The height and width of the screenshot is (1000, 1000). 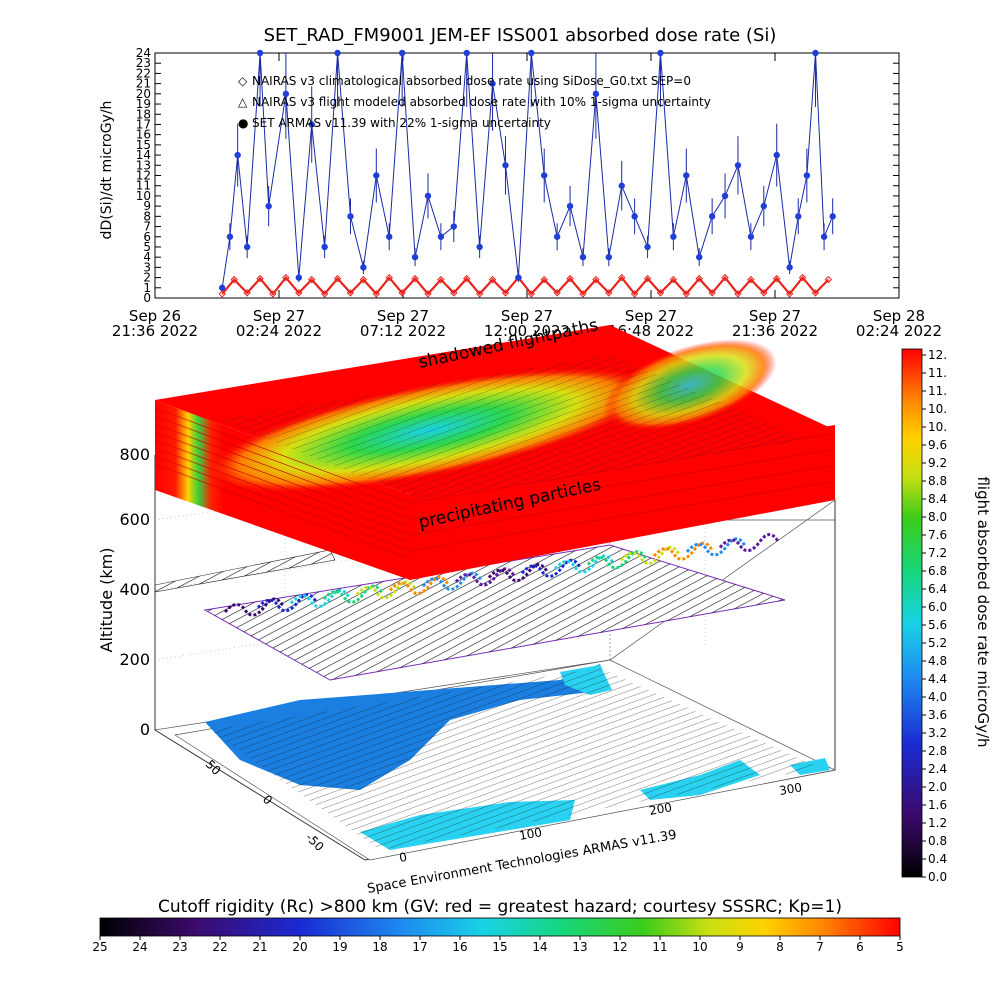 I want to click on series-line-armas, so click(x=527, y=170).